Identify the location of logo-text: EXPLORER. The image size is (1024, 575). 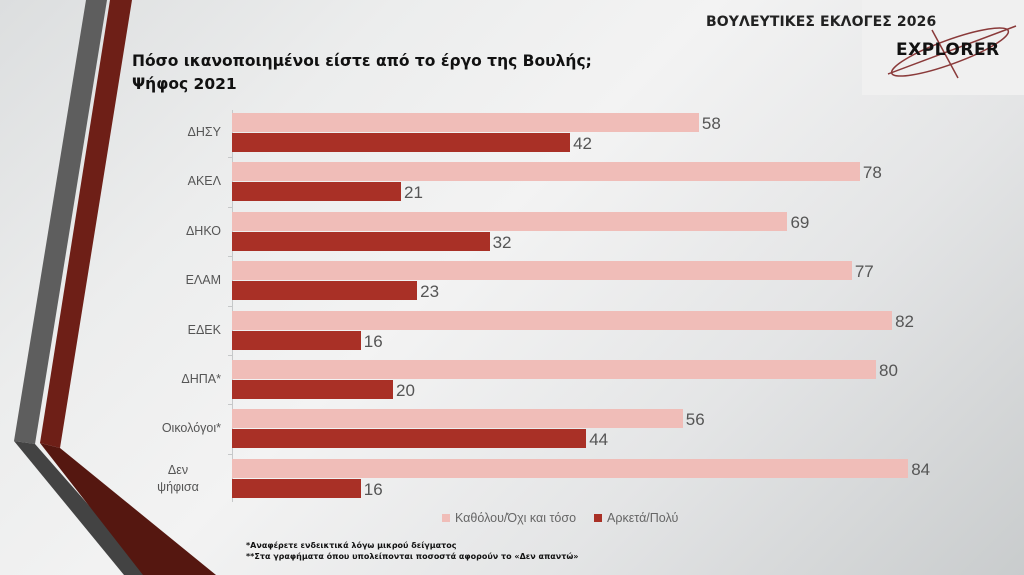
(948, 50).